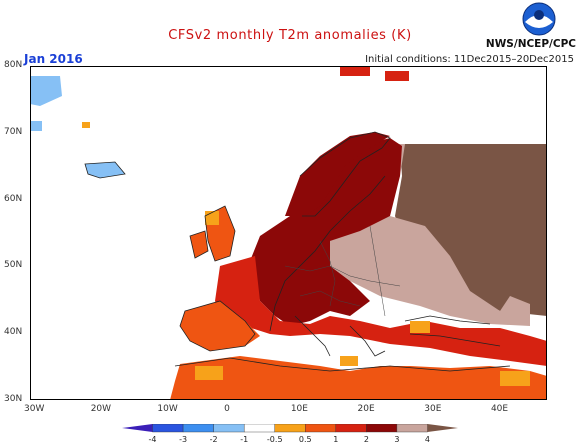 This screenshot has height=447, width=580. What do you see at coordinates (396, 439) in the screenshot?
I see `colorbar-tick-label: 3` at bounding box center [396, 439].